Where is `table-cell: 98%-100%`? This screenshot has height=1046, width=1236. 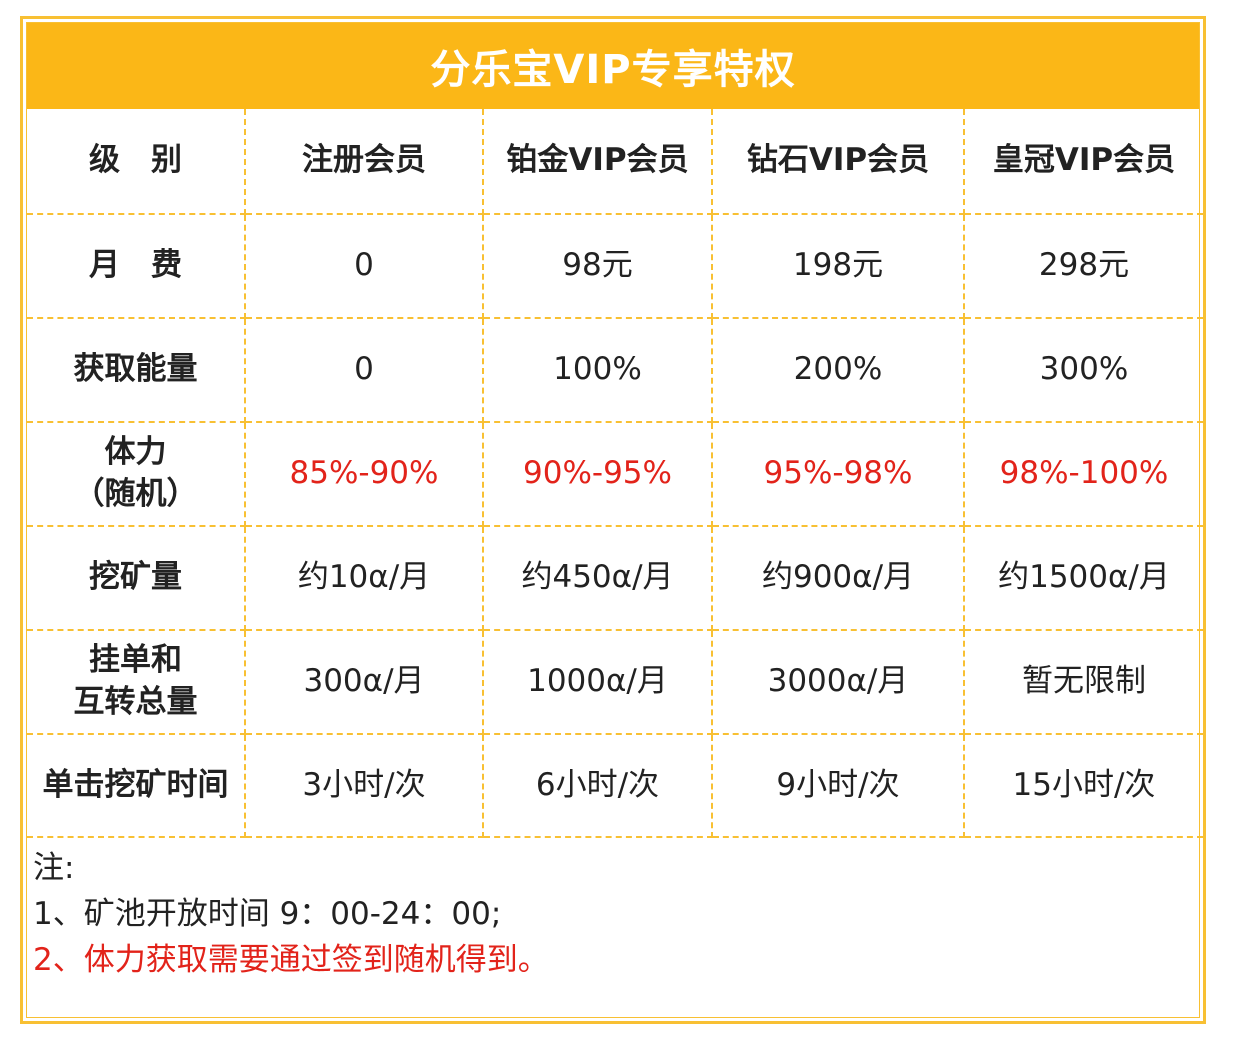 table-cell: 98%-100% is located at coordinates (1083, 474).